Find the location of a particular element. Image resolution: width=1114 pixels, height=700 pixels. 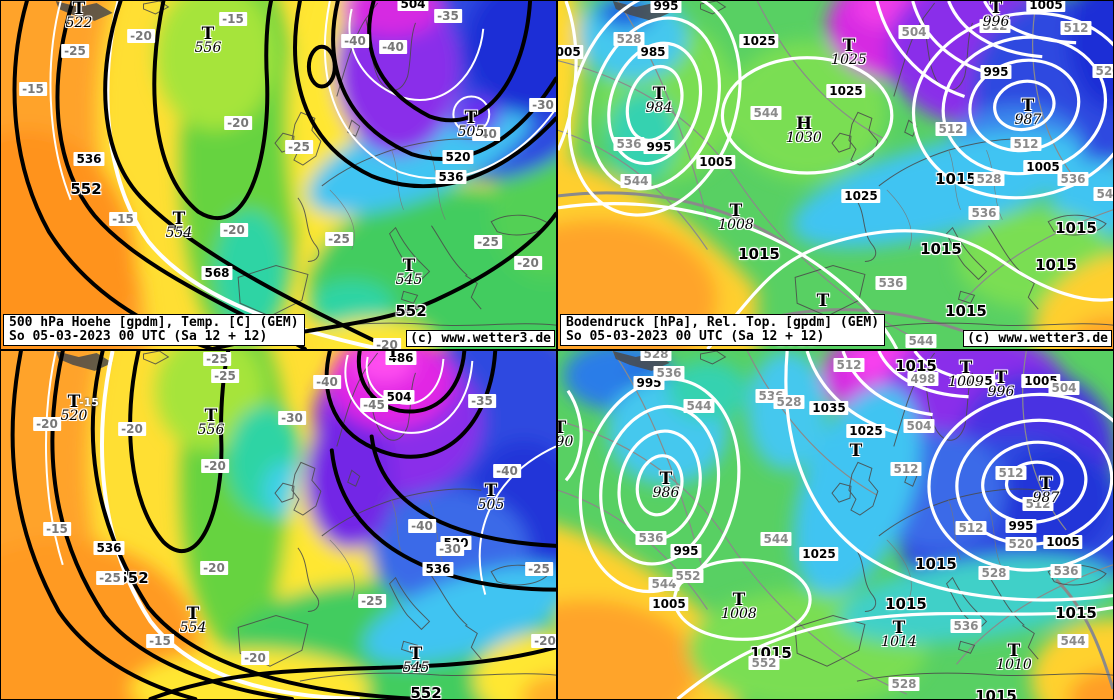

contour-label: -35 is located at coordinates (448, 16).